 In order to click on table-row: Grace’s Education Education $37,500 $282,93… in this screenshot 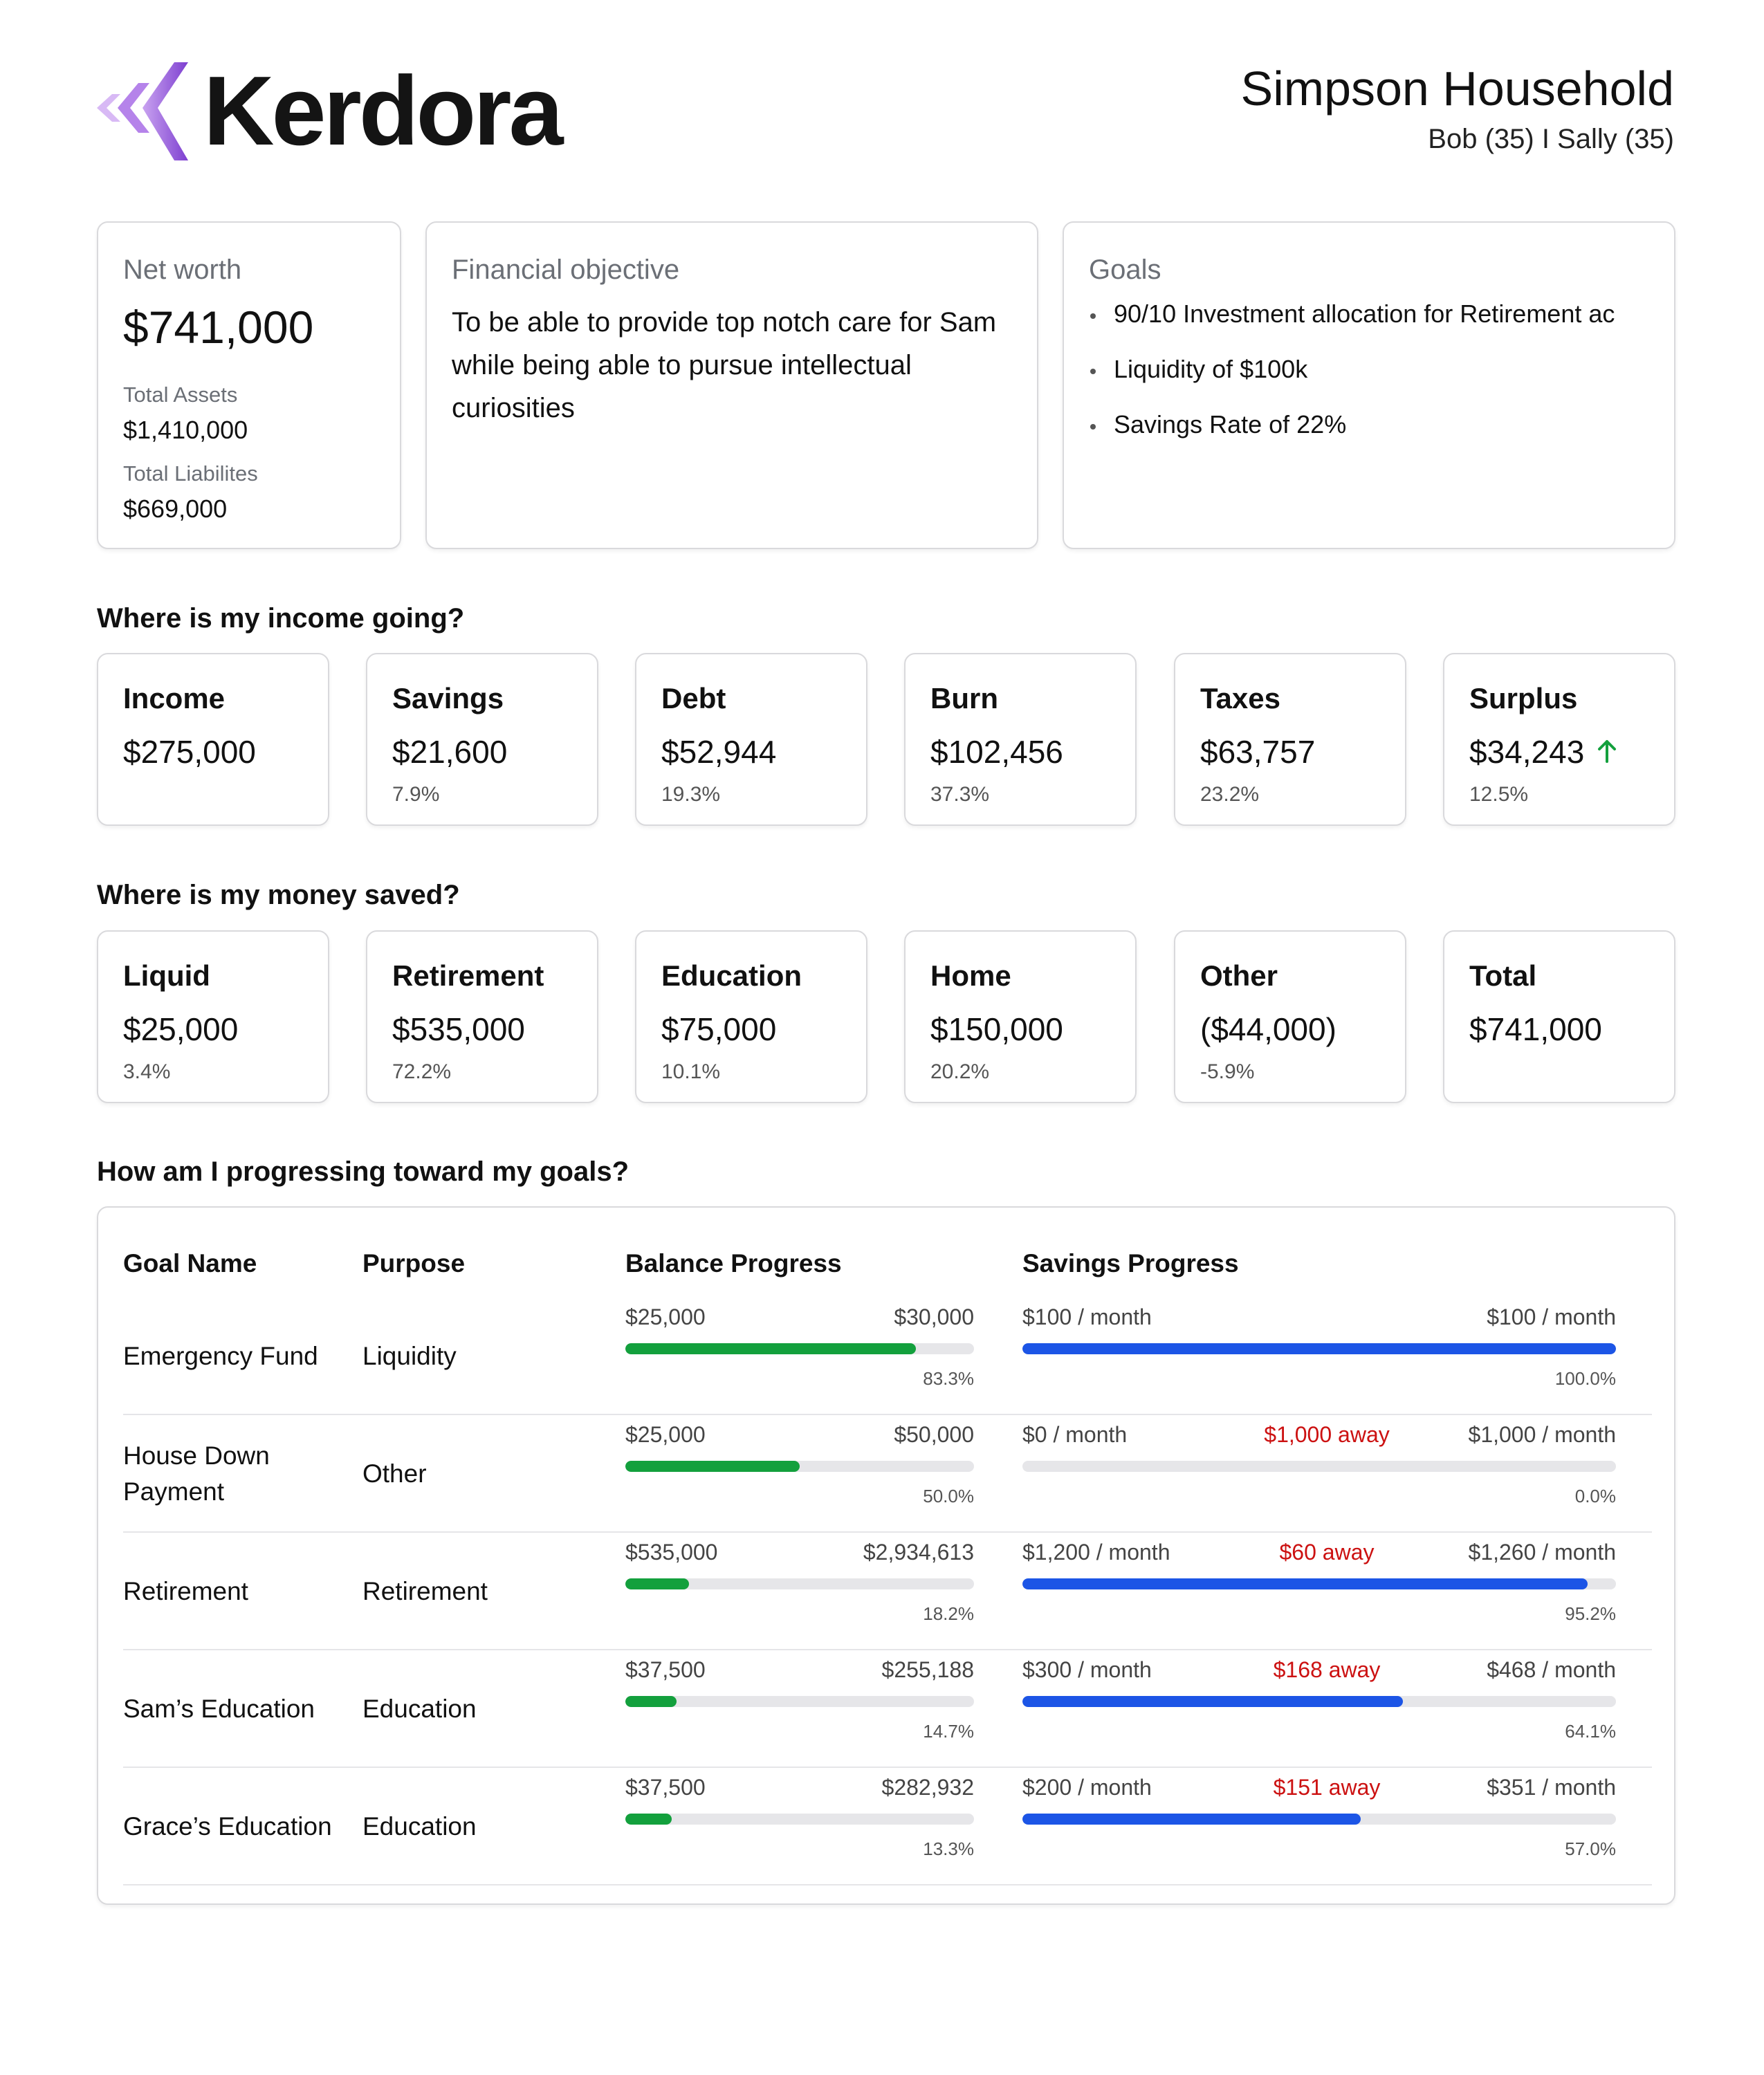, I will do `click(887, 1826)`.